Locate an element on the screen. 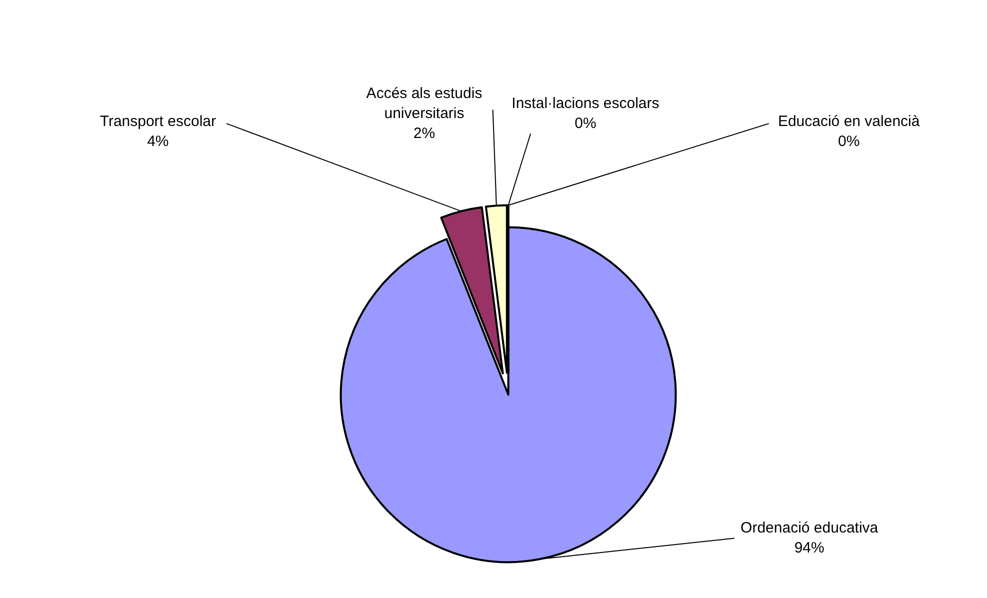 This screenshot has height=598, width=987. data-label: 4% is located at coordinates (158, 141).